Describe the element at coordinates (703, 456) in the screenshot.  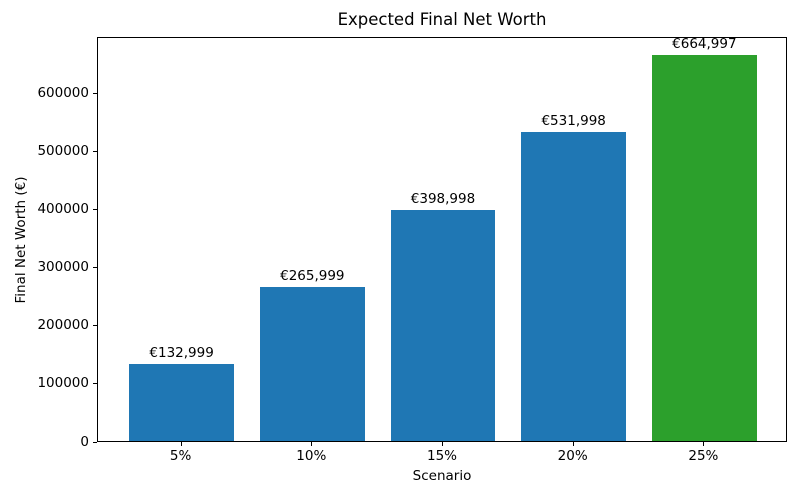
I see `x-tick-label: 25%` at that location.